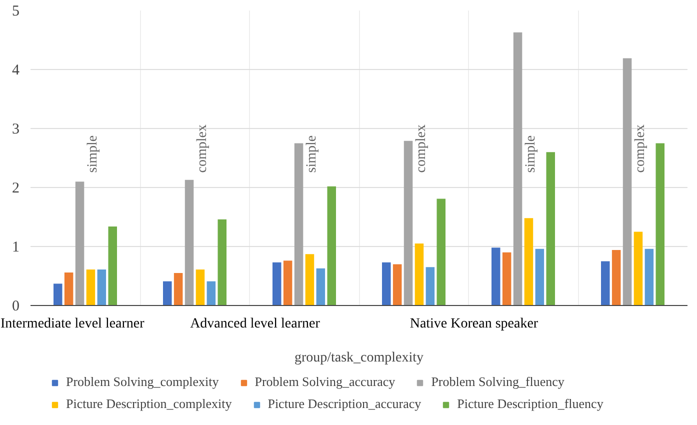  Describe the element at coordinates (345, 404) in the screenshot. I see `legend-label: Picture Description_accuracy` at that location.